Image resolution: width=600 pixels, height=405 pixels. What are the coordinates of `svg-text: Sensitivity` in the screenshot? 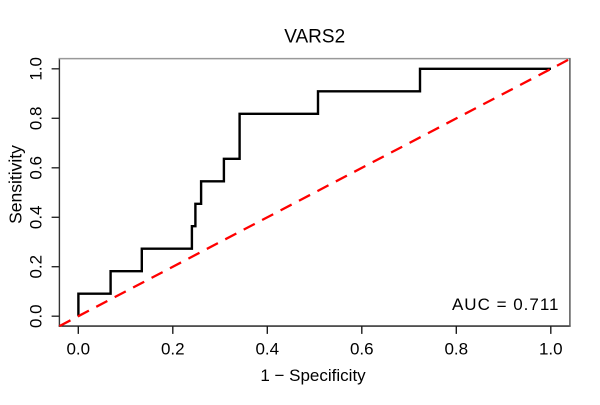 It's located at (16, 184).